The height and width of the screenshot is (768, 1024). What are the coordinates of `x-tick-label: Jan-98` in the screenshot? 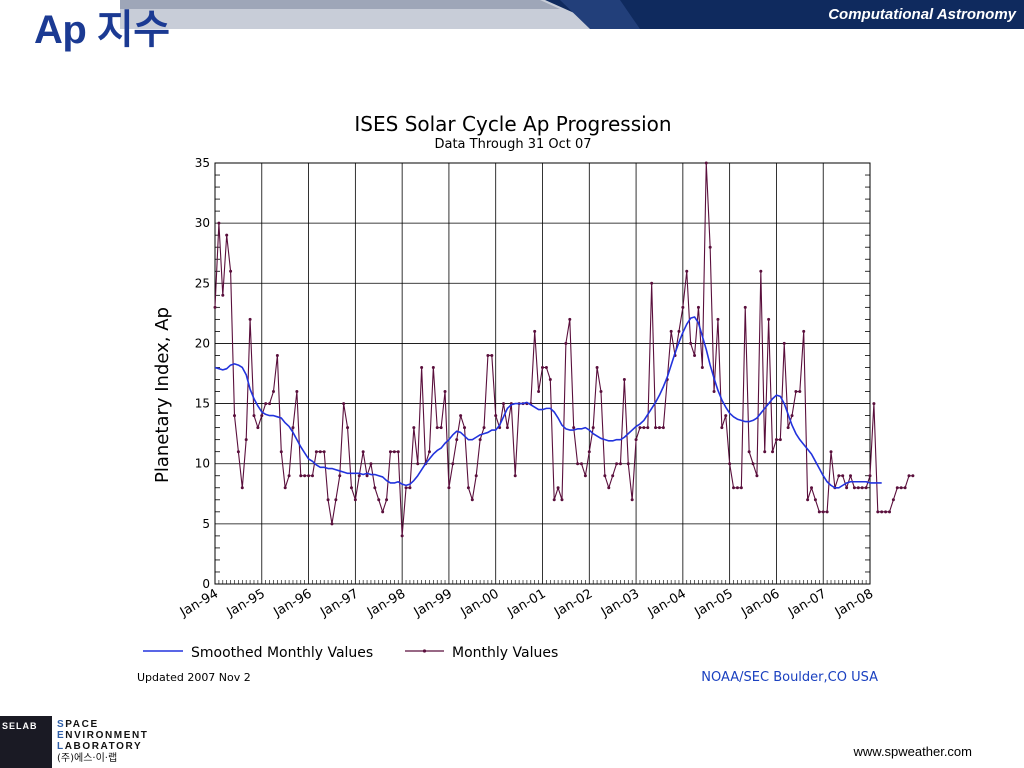 It's located at (386, 603).